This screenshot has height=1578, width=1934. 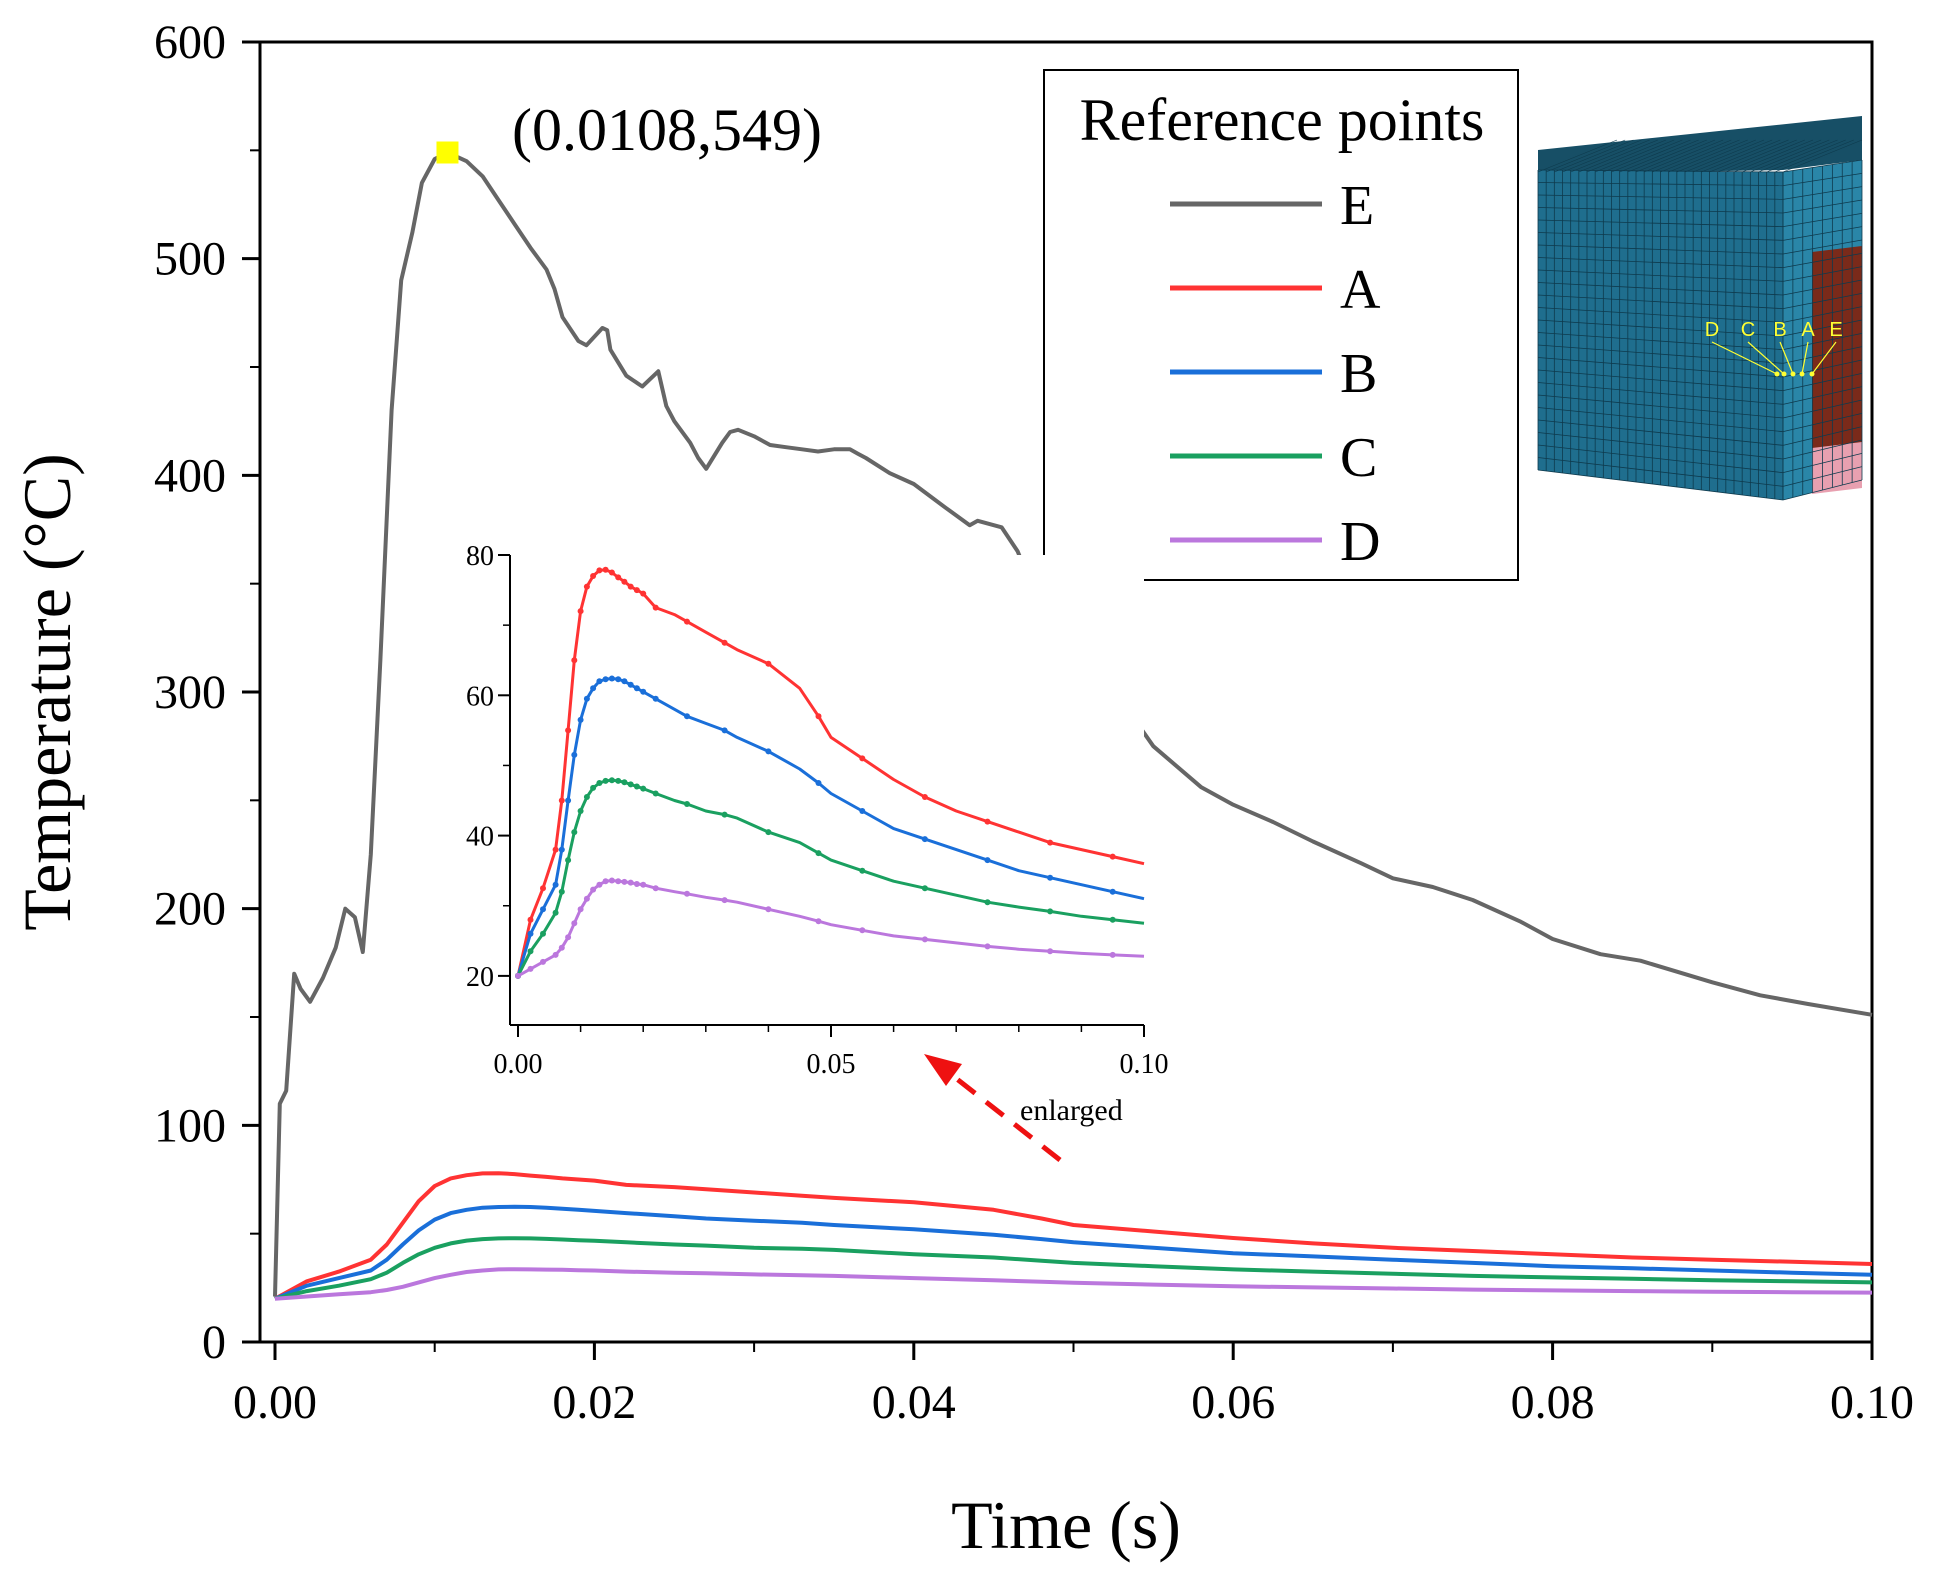 What do you see at coordinates (1282, 120) in the screenshot?
I see `legend-title: Reference points` at bounding box center [1282, 120].